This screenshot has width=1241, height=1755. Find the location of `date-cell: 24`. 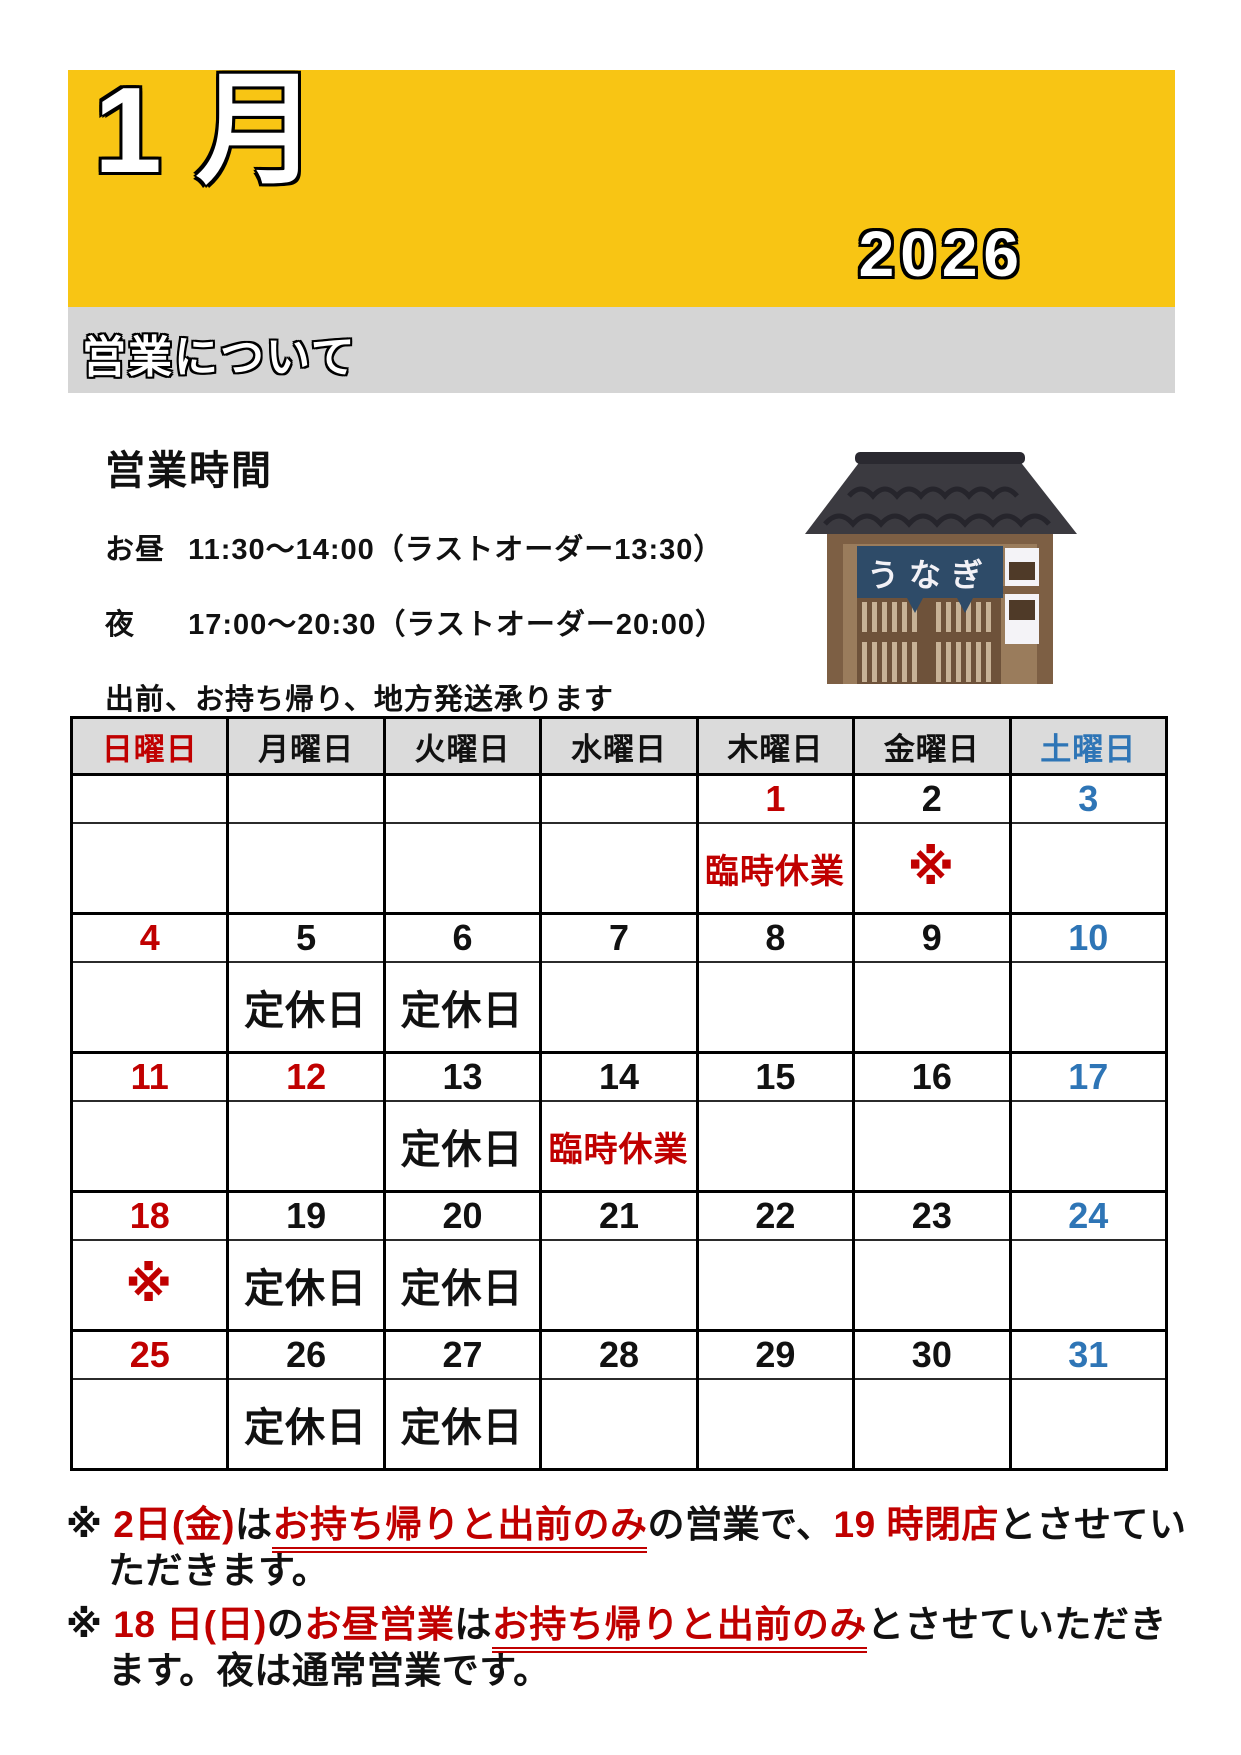

date-cell: 24 is located at coordinates (1088, 1215).